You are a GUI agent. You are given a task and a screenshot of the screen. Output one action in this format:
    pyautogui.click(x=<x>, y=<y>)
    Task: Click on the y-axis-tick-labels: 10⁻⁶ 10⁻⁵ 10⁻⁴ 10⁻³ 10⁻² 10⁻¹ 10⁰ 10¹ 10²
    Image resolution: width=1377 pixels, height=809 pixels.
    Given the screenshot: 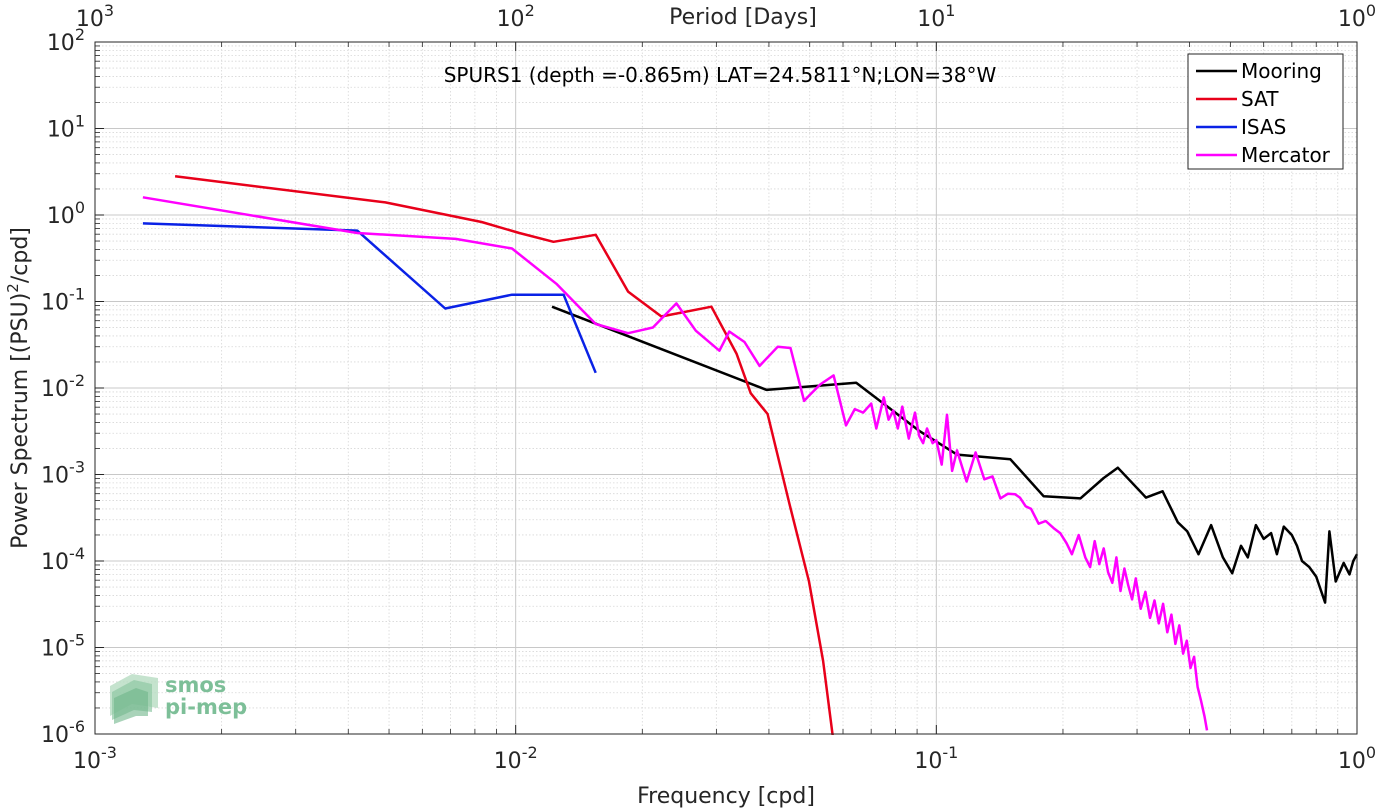 What is the action you would take?
    pyautogui.click(x=63, y=386)
    